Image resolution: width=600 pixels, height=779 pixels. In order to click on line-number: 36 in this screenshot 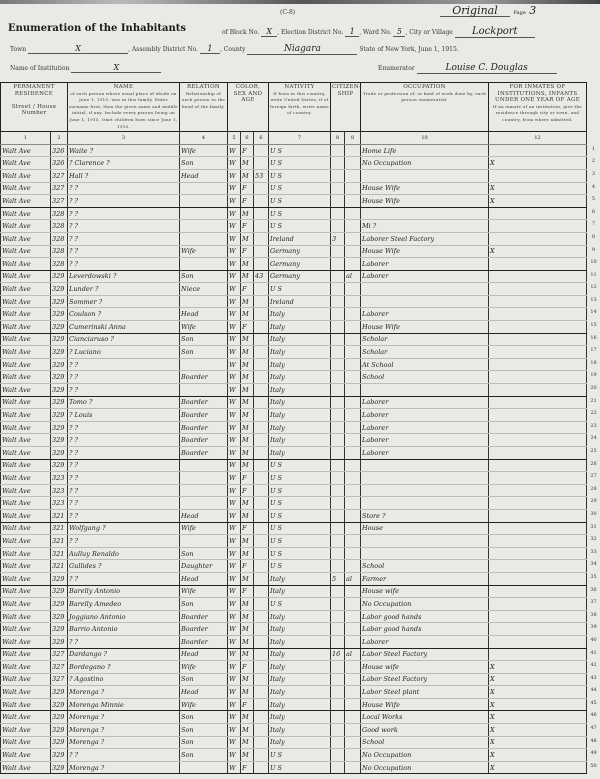, I will do `click(593, 590)`.